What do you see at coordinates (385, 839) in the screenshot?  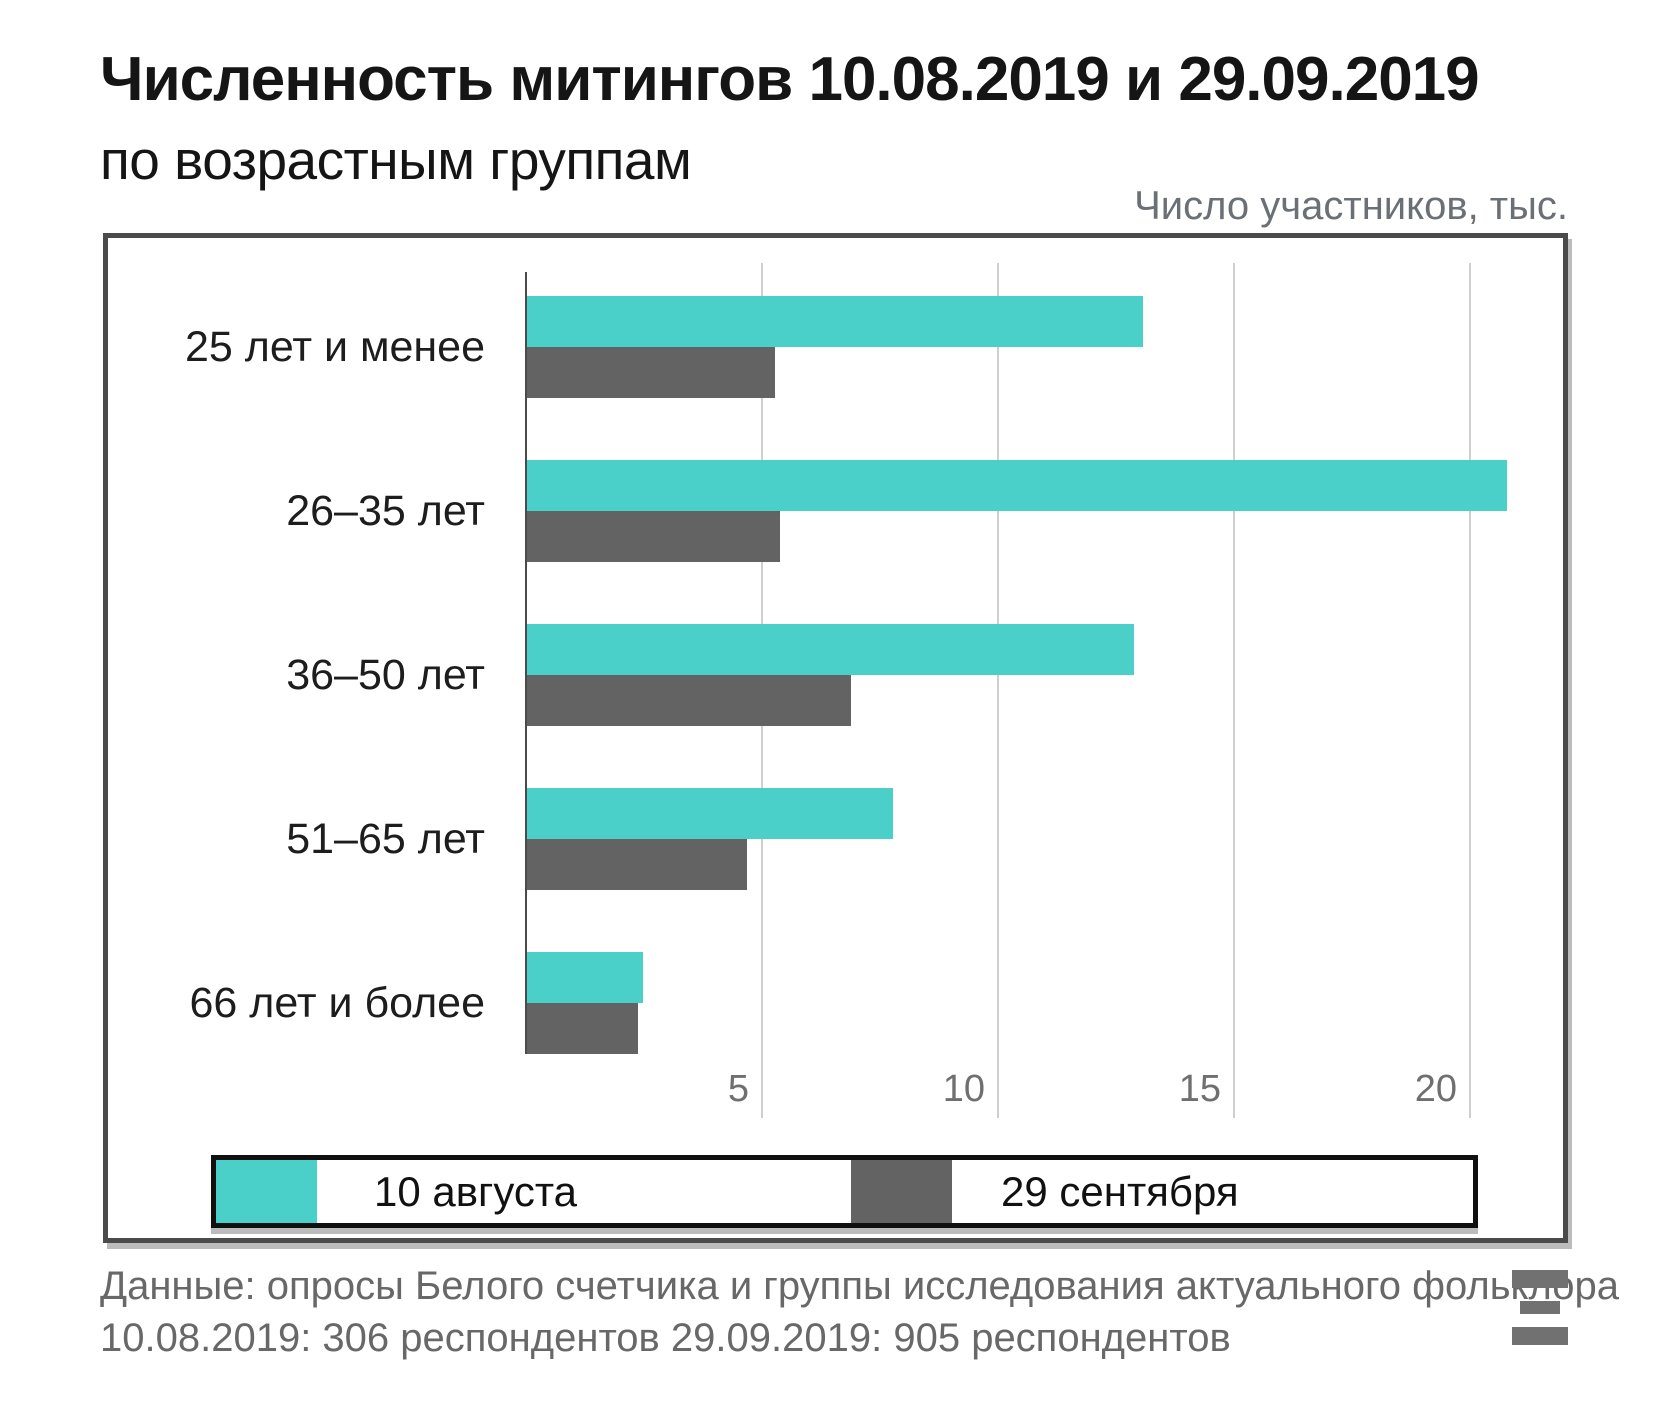 I see `category-label-3: 51–65 лет` at bounding box center [385, 839].